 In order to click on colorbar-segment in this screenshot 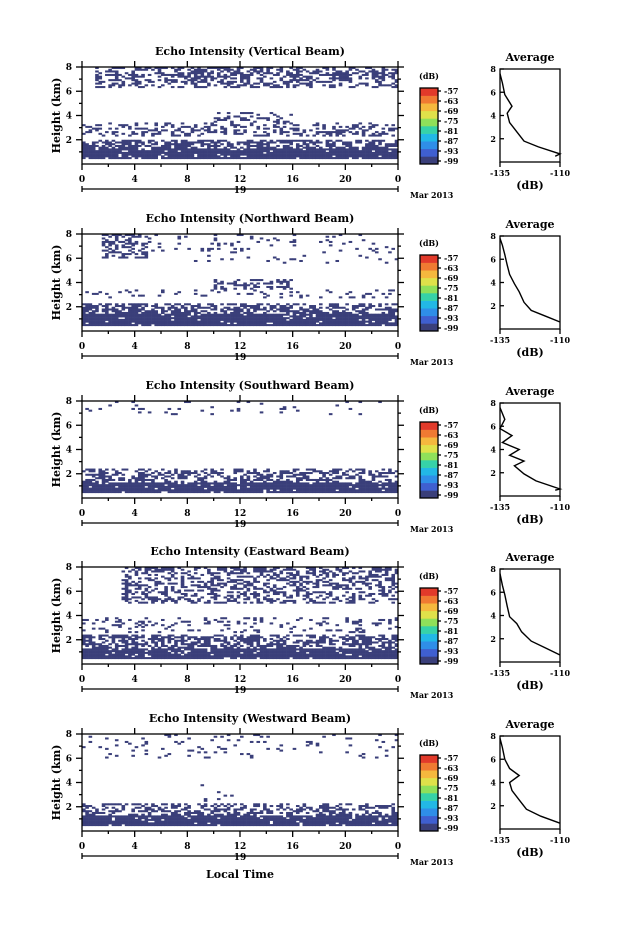, I will do `click(429, 137)`.